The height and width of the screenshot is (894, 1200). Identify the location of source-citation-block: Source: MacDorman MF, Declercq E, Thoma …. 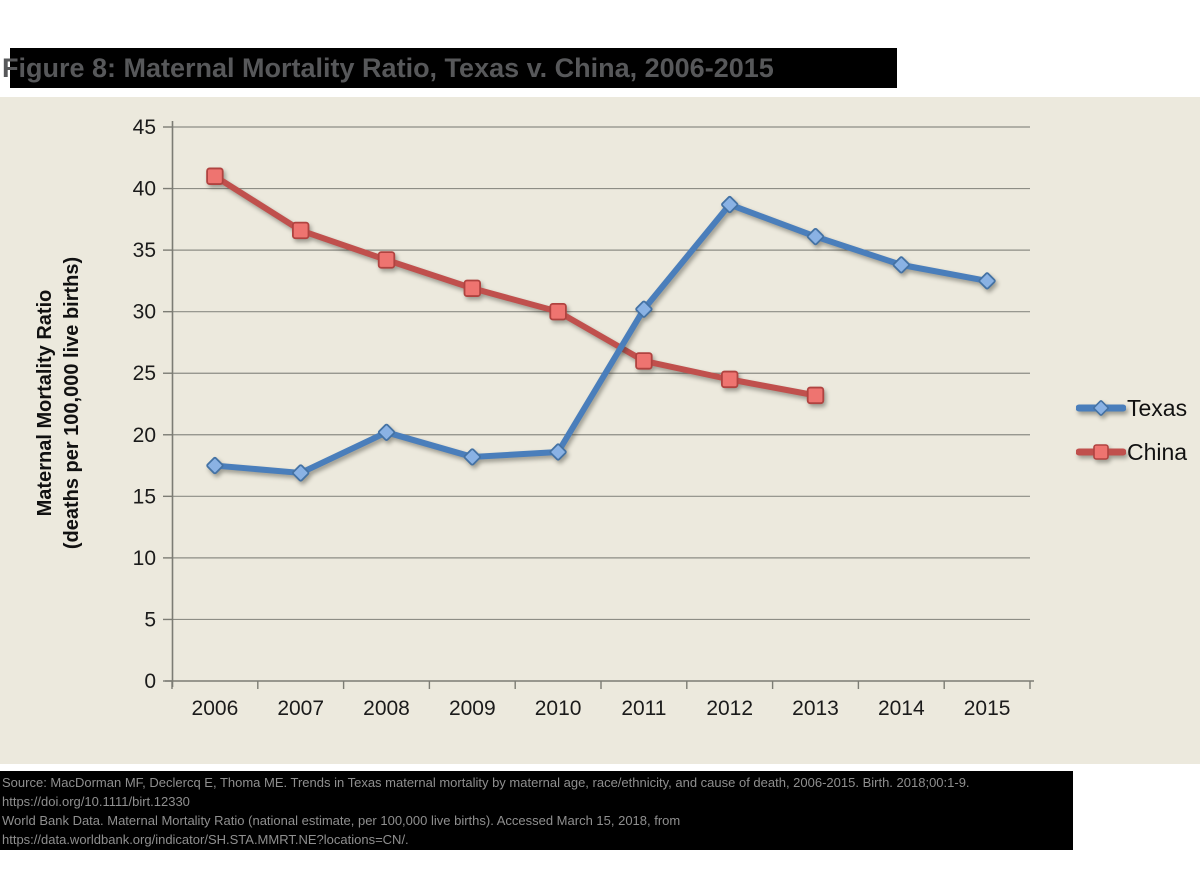
(536, 810).